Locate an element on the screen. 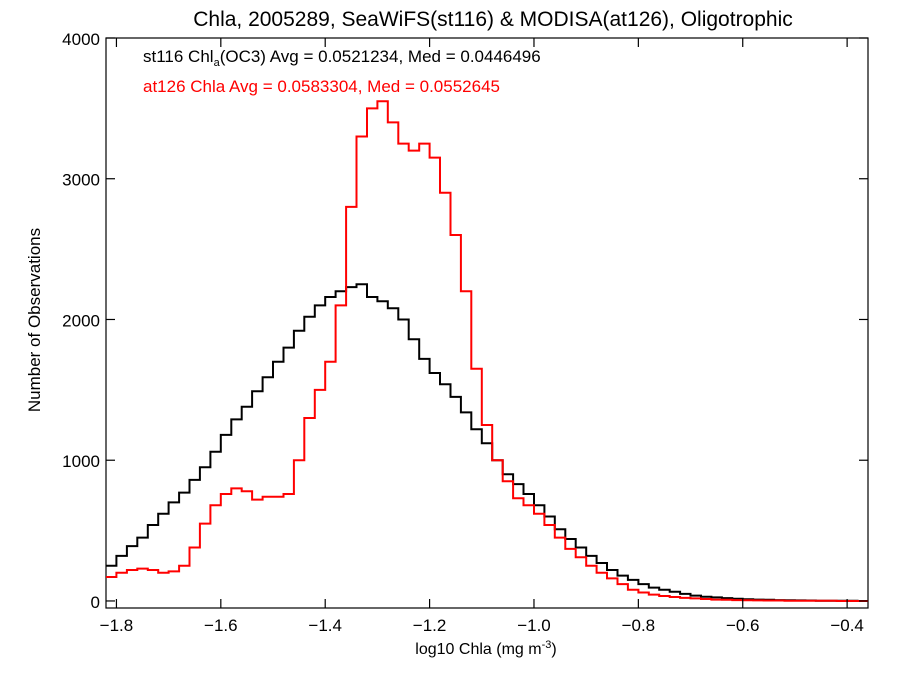  y-tick-label: 2000 is located at coordinates (81, 320).